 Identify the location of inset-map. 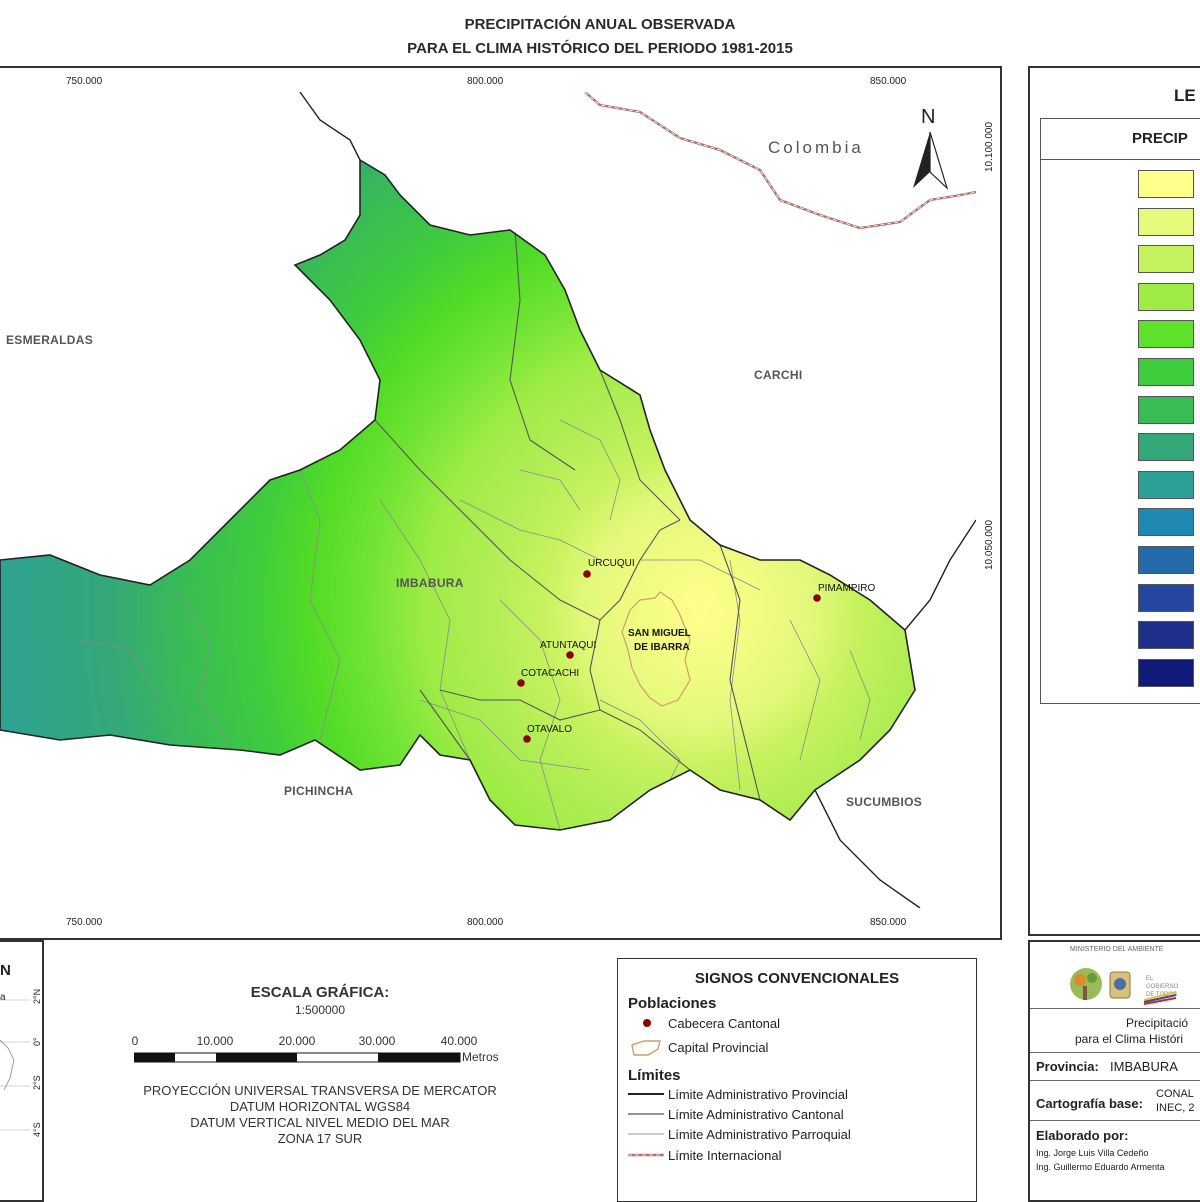
(15, 1065).